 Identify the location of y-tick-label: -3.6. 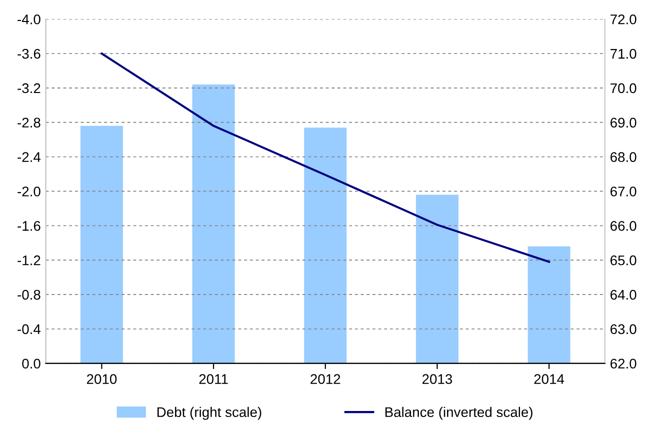
(29, 53).